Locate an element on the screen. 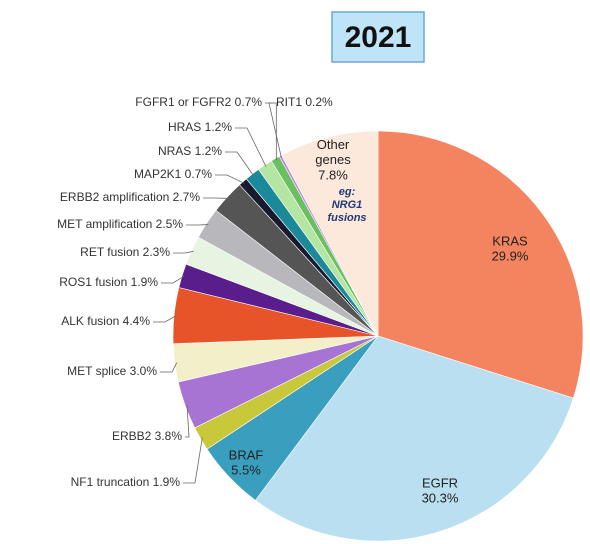  slice-label: RIT1 0.2% is located at coordinates (304, 102).